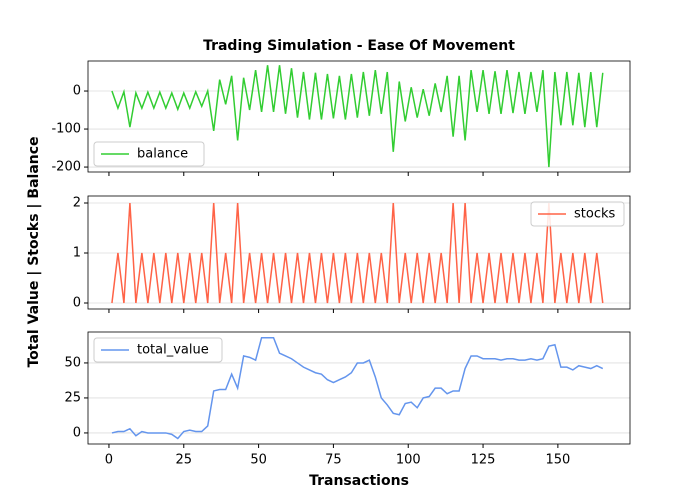 The image size is (700, 504). I want to click on x-axis-label: Transactions, so click(359, 481).